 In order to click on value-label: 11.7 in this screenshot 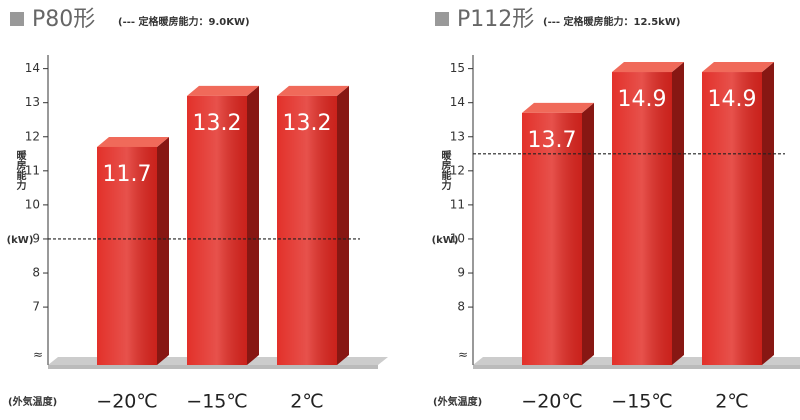, I will do `click(127, 174)`.